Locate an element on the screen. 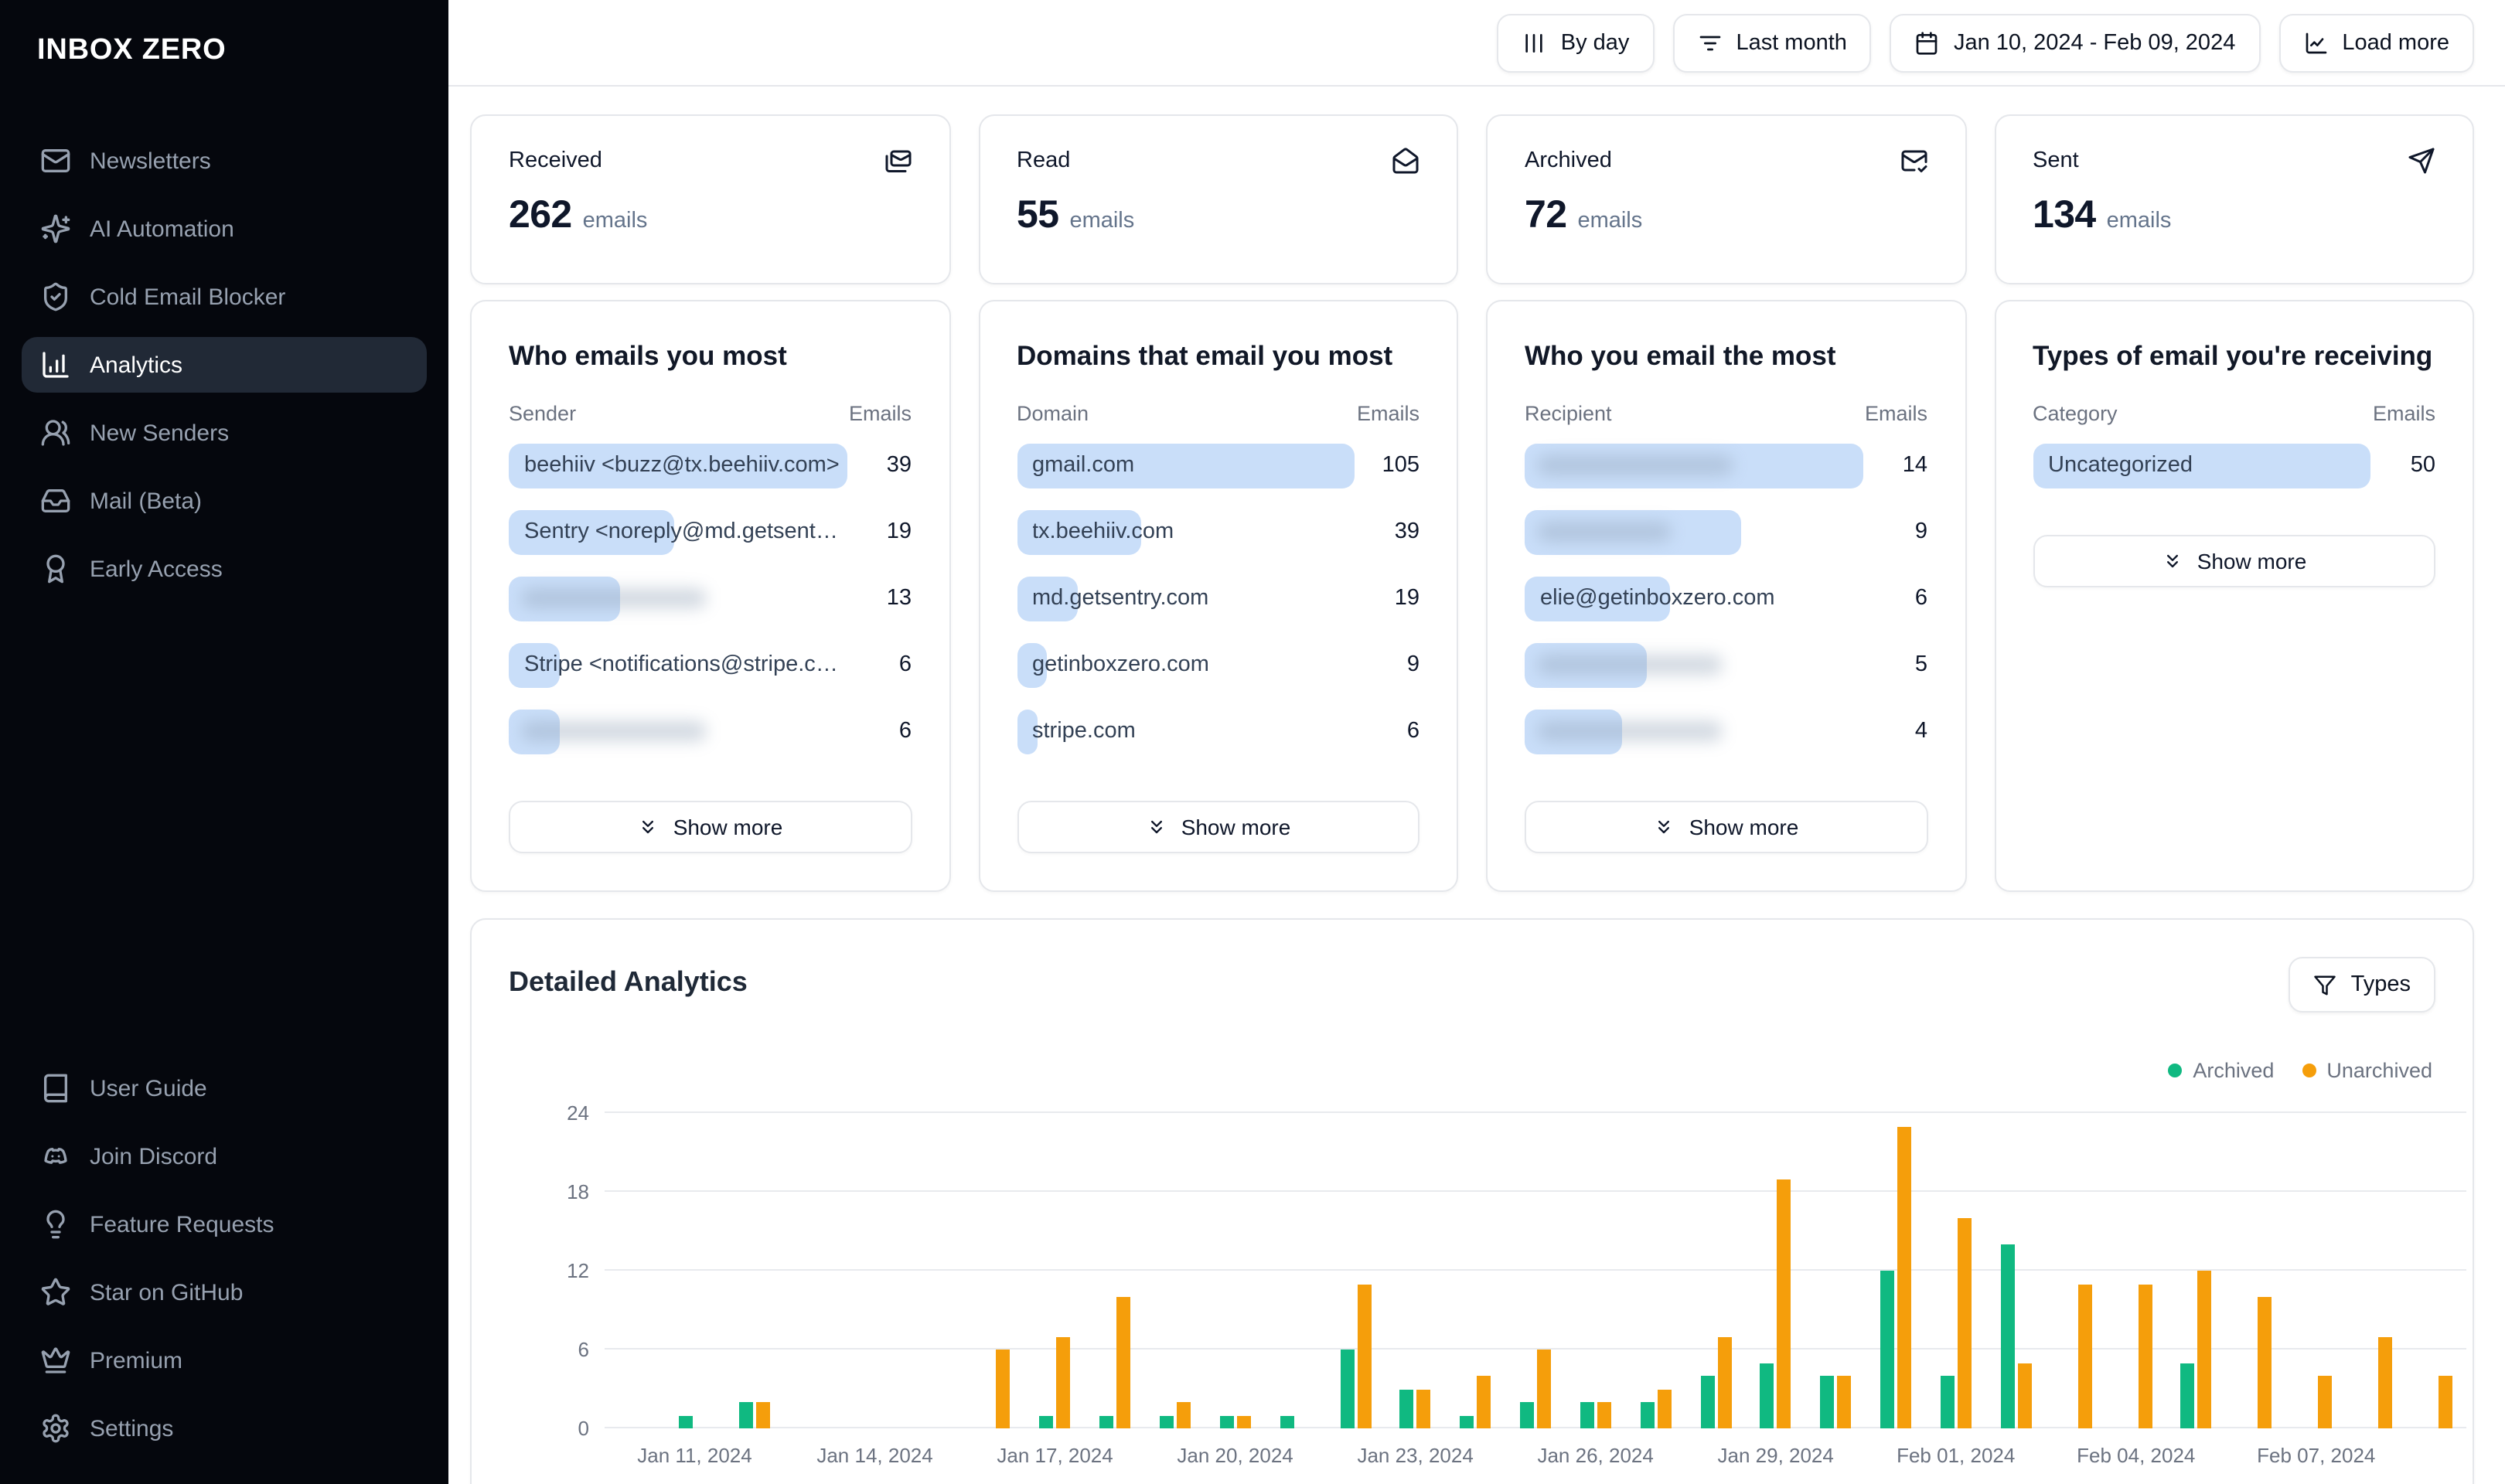 This screenshot has width=2505, height=1484. types-filter-button: Types is located at coordinates (2362, 985).